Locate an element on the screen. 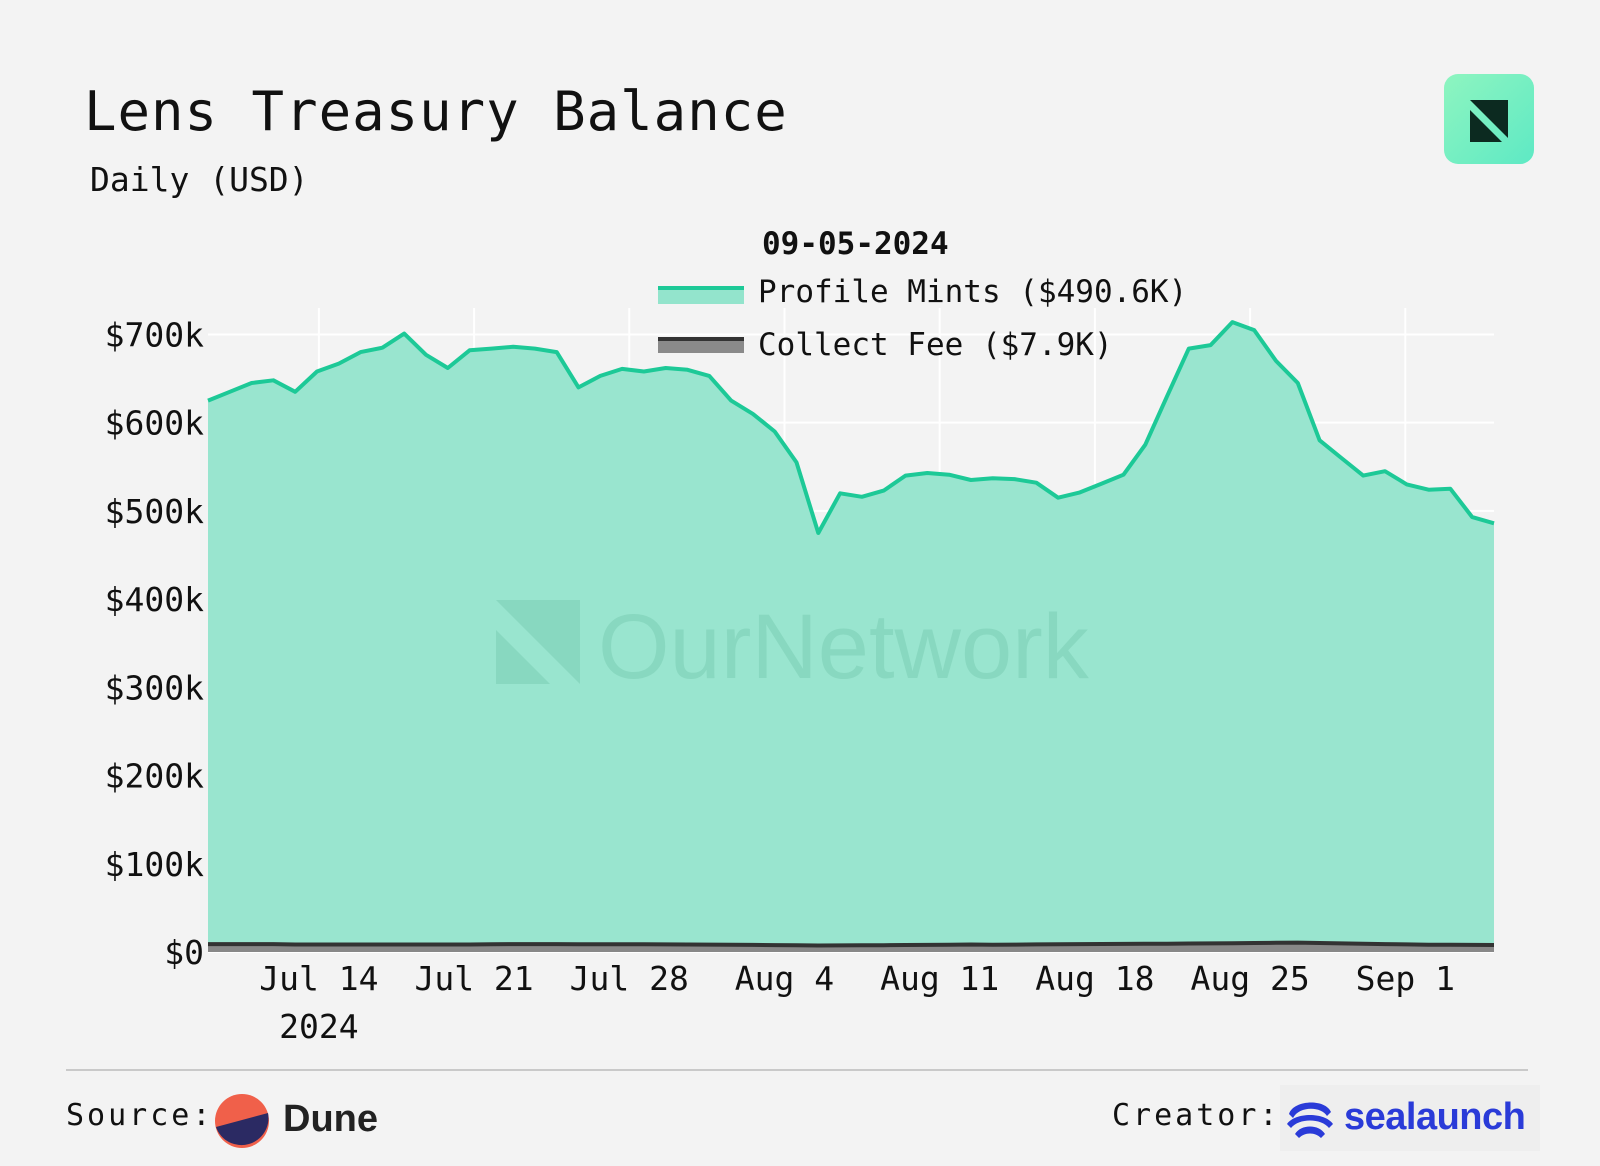 Image resolution: width=1600 pixels, height=1166 pixels. source-name: Dune is located at coordinates (330, 1119).